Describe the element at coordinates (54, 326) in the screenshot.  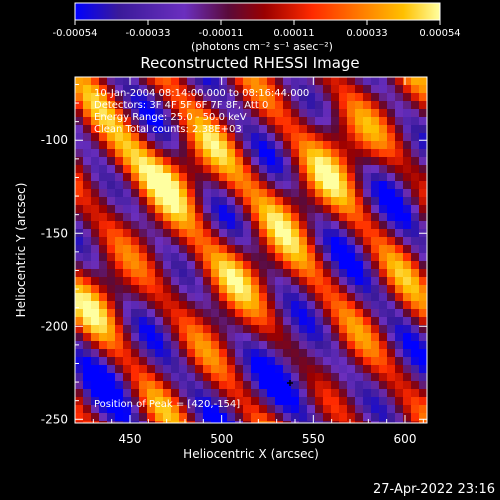
I see `y-tick-label: -200` at that location.